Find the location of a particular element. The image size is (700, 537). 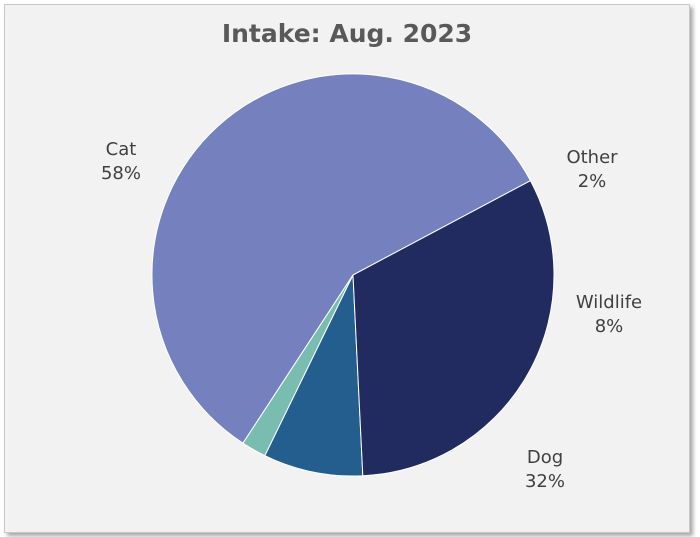

pie-slice-wildlife is located at coordinates (314, 375).